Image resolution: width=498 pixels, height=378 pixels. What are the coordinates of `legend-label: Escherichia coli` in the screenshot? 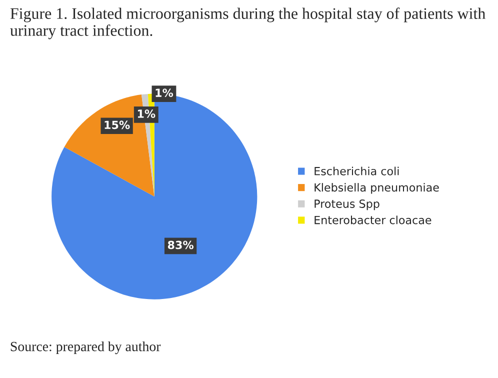 It's located at (356, 171).